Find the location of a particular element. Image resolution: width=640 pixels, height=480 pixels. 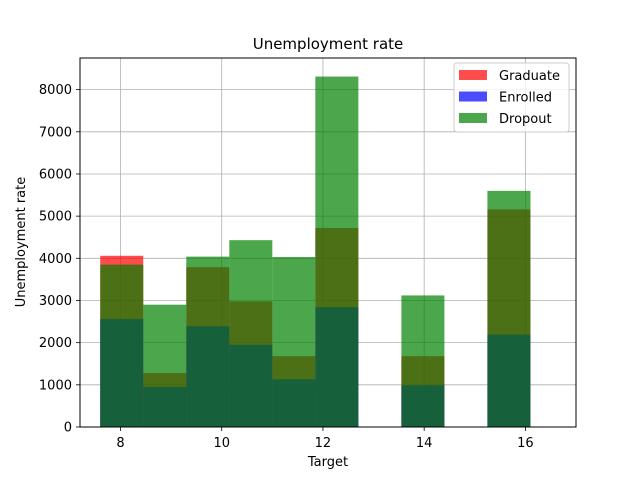

y-tick-label: 5000 is located at coordinates (55, 217).